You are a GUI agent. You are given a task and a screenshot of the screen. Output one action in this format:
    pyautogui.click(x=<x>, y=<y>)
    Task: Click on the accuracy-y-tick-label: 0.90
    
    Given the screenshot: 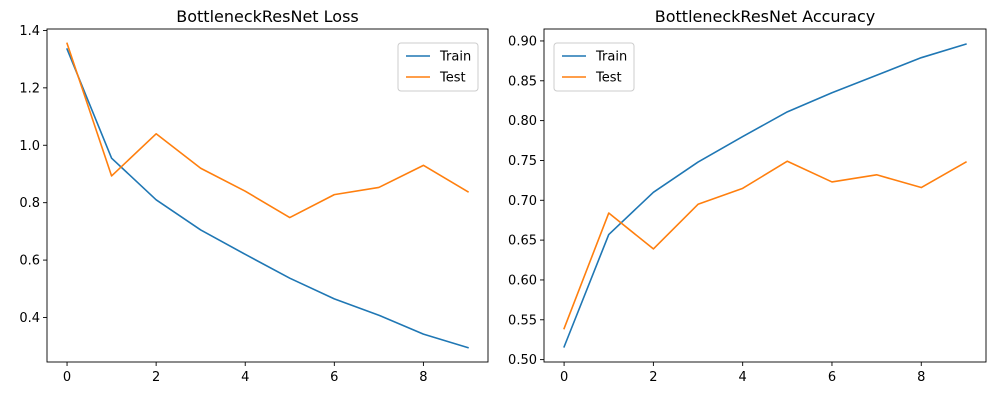 What is the action you would take?
    pyautogui.click(x=522, y=41)
    